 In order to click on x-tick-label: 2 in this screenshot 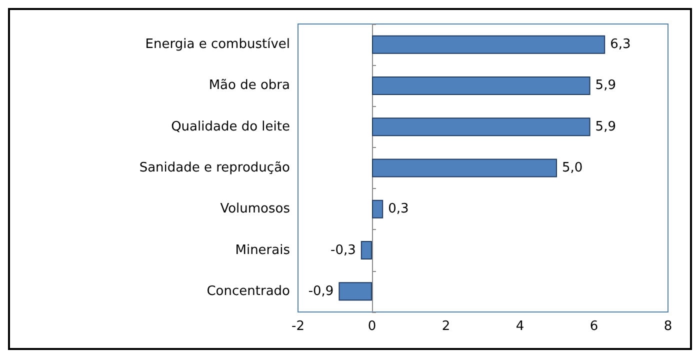, I will do `click(446, 326)`.